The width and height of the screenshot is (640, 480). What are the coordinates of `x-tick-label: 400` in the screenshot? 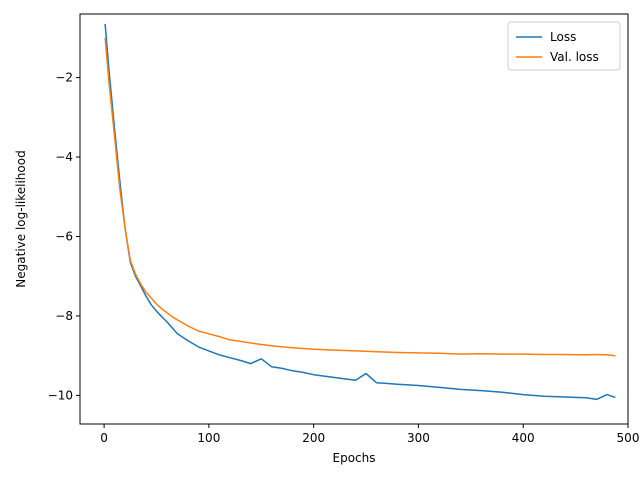 It's located at (523, 438).